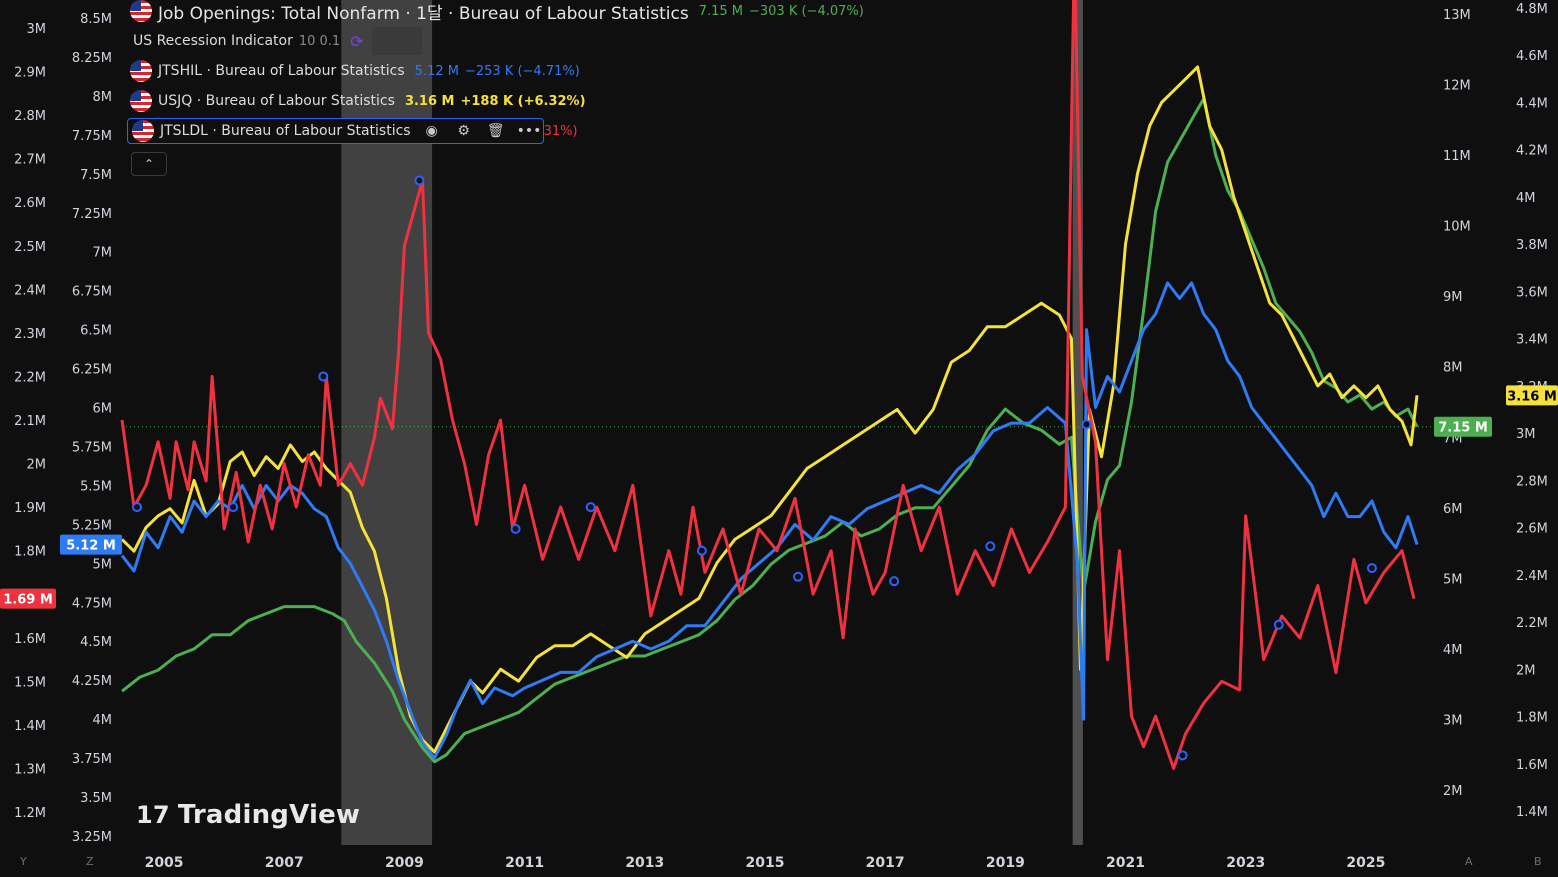 The width and height of the screenshot is (1558, 877). I want to click on y-tick-label-left_outer: 3M, so click(37, 29).